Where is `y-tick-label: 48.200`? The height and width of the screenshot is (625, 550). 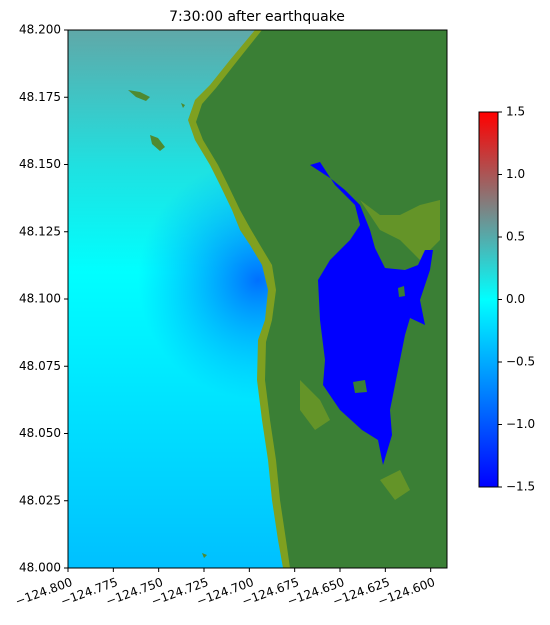
y-tick-label: 48.200 is located at coordinates (40, 30).